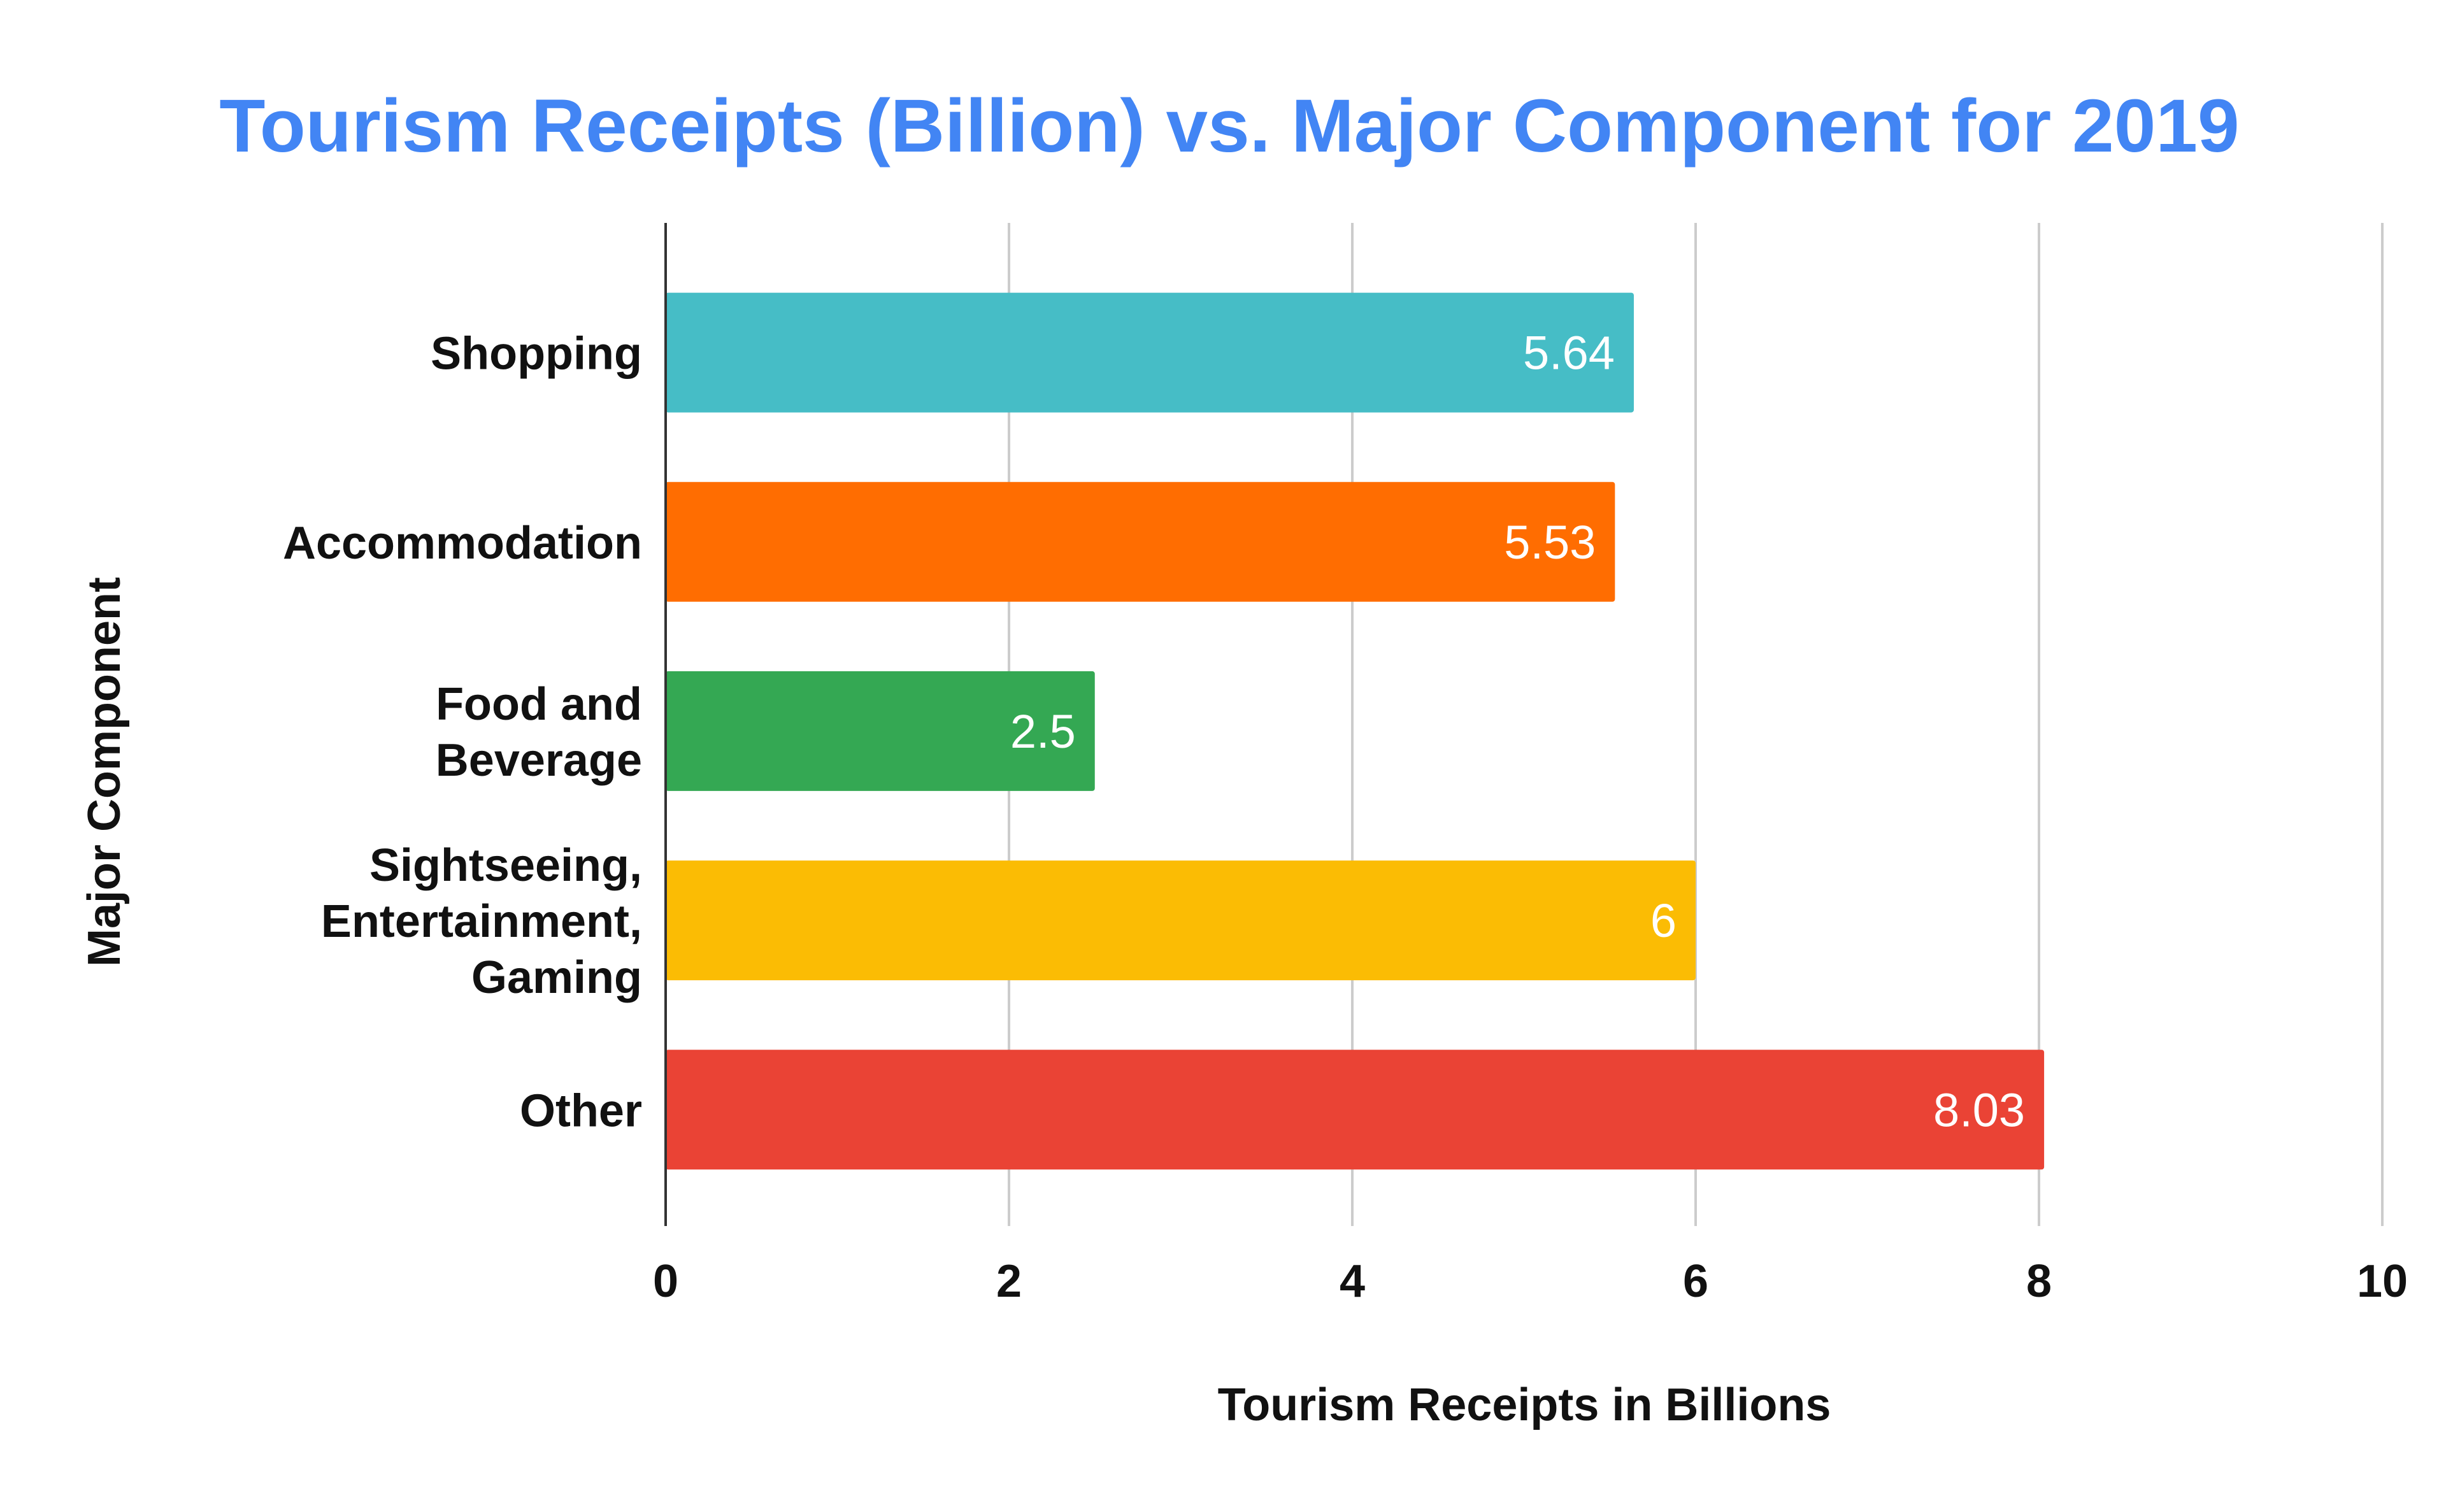 The height and width of the screenshot is (1512, 2446). What do you see at coordinates (2382, 1281) in the screenshot?
I see `x-tick-label: 10` at bounding box center [2382, 1281].